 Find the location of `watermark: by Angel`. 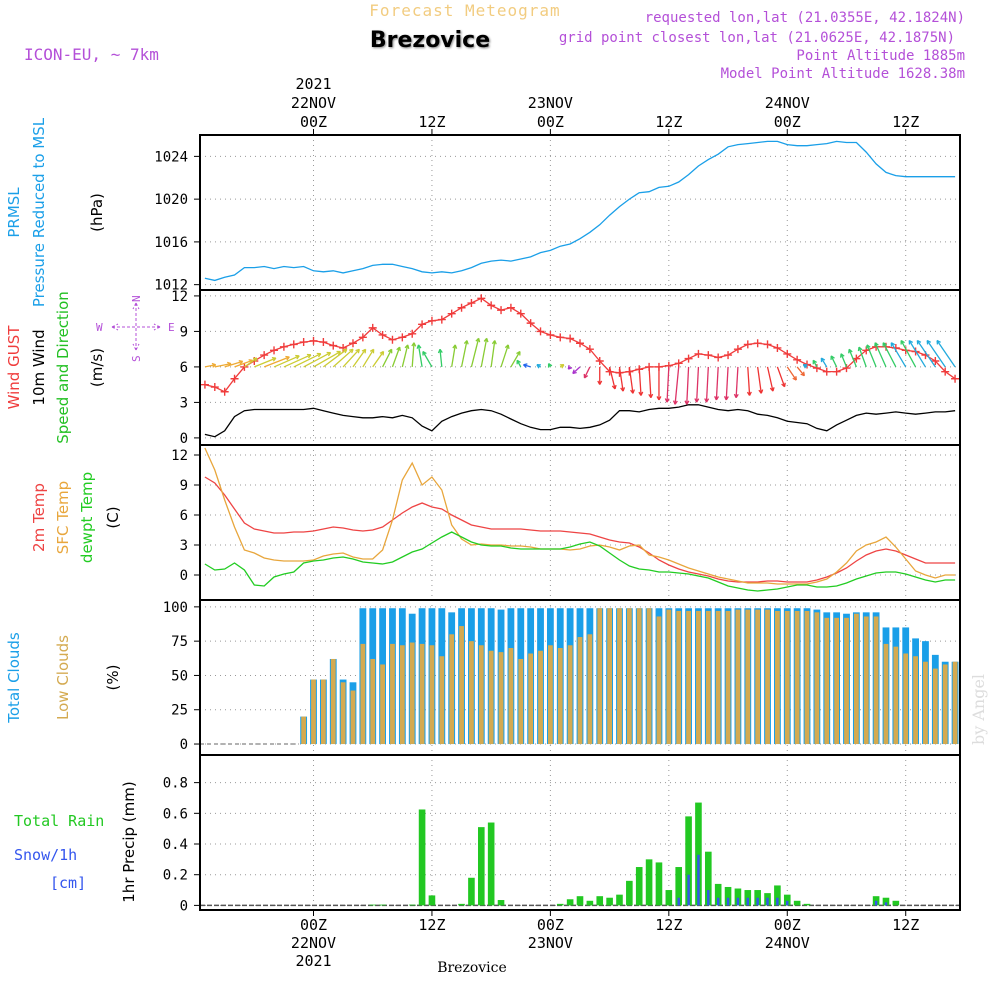

watermark: by Angel is located at coordinates (978, 709).